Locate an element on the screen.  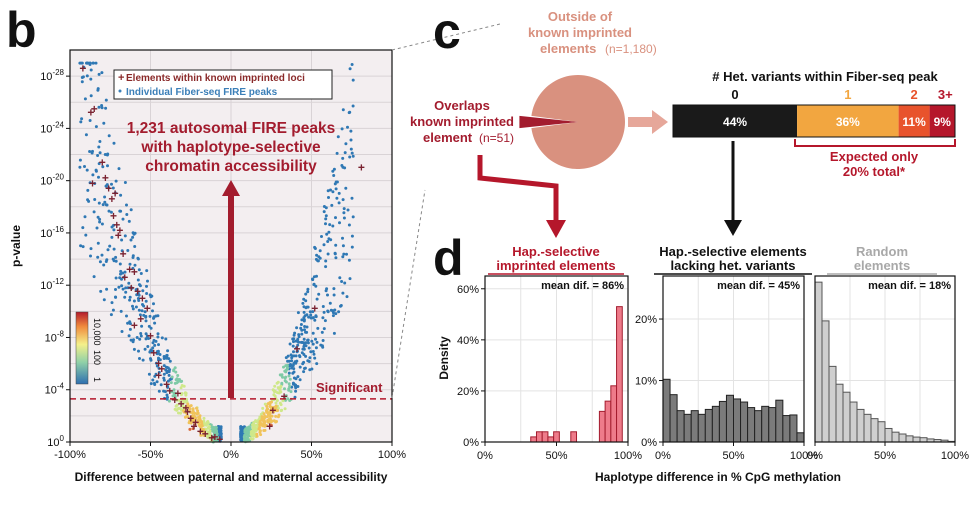
red-arrow-head is located at coordinates (556, 229).